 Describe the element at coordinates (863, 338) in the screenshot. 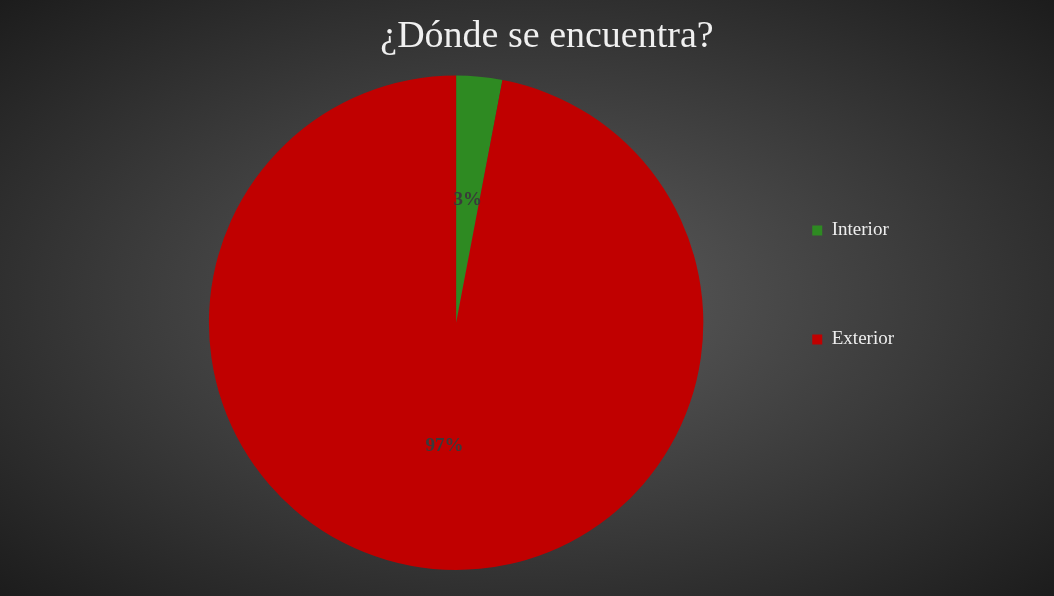

I see `legend-label: Exterior` at that location.